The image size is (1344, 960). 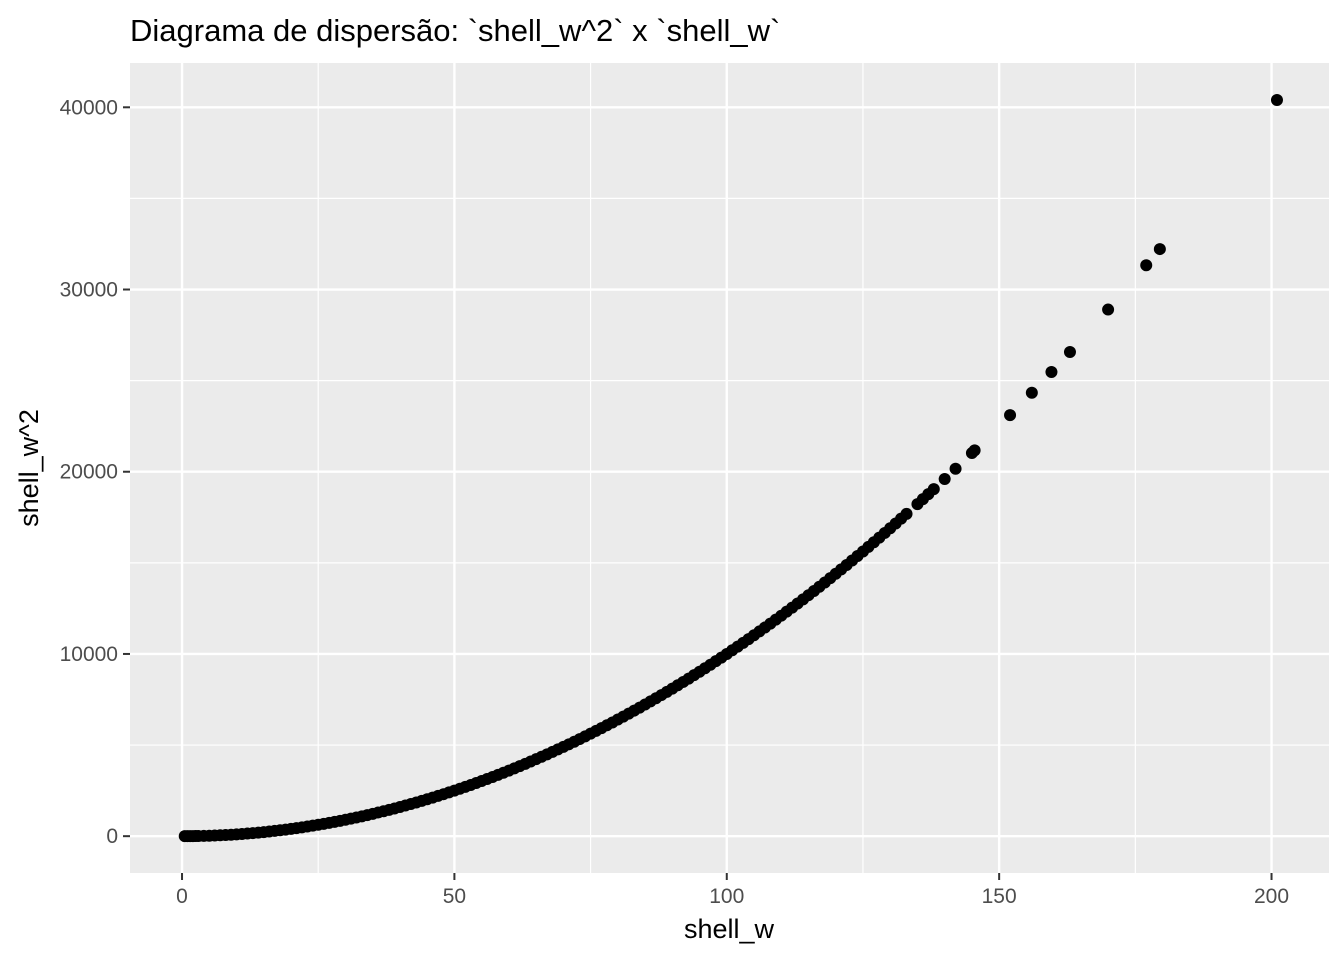 What do you see at coordinates (89, 290) in the screenshot?
I see `y-tick-label: 30000` at bounding box center [89, 290].